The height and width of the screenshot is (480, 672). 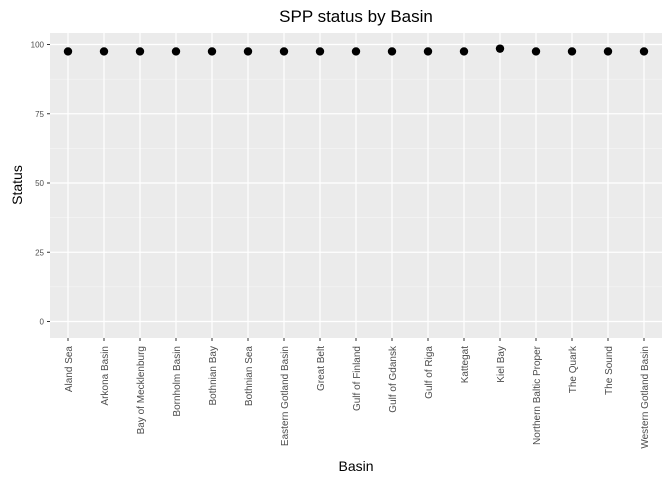 I want to click on x-axis-title: Basin, so click(x=355, y=466).